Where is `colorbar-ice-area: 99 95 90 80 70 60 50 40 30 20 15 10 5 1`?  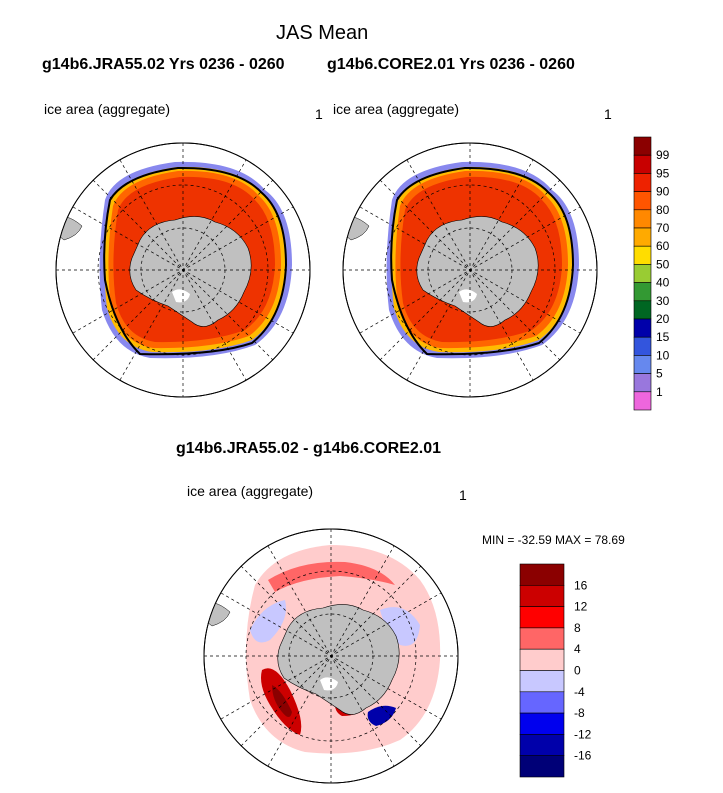
colorbar-ice-area: 99 95 90 80 70 60 50 40 30 20 15 10 5 1 is located at coordinates (651, 273).